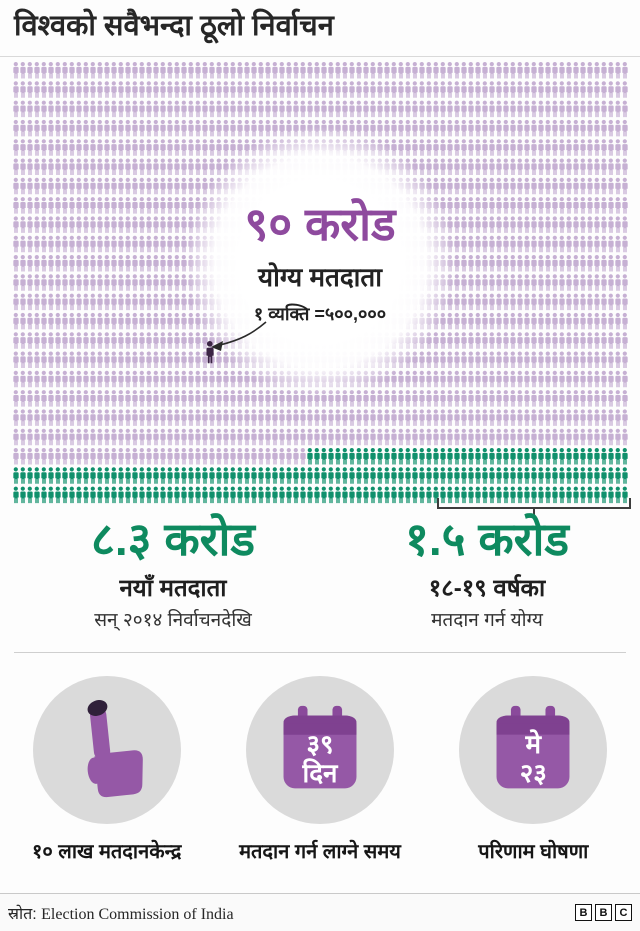 The image size is (640, 931). I want to click on calendar-icon: ३९ दिन, so click(319, 750).